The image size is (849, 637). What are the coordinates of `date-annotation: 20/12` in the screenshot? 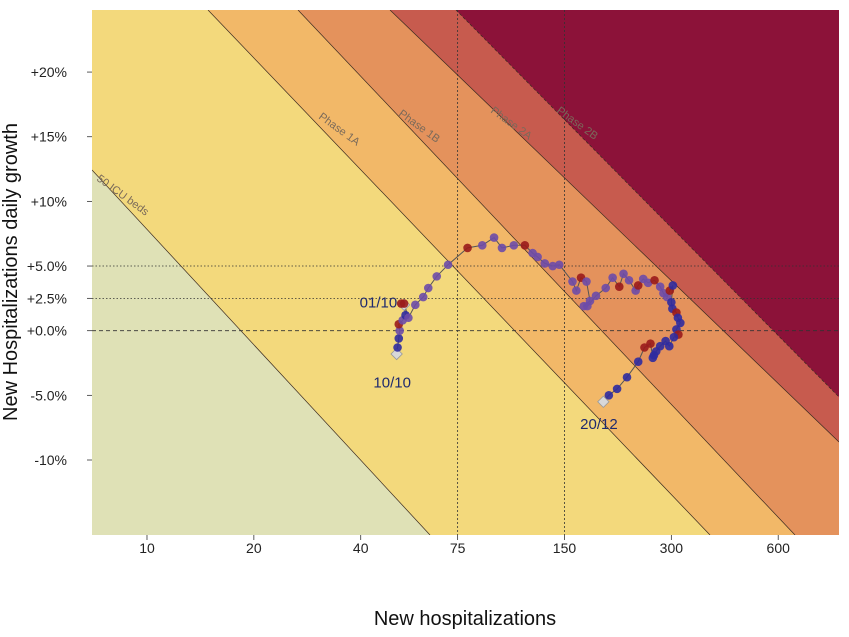 It's located at (599, 424).